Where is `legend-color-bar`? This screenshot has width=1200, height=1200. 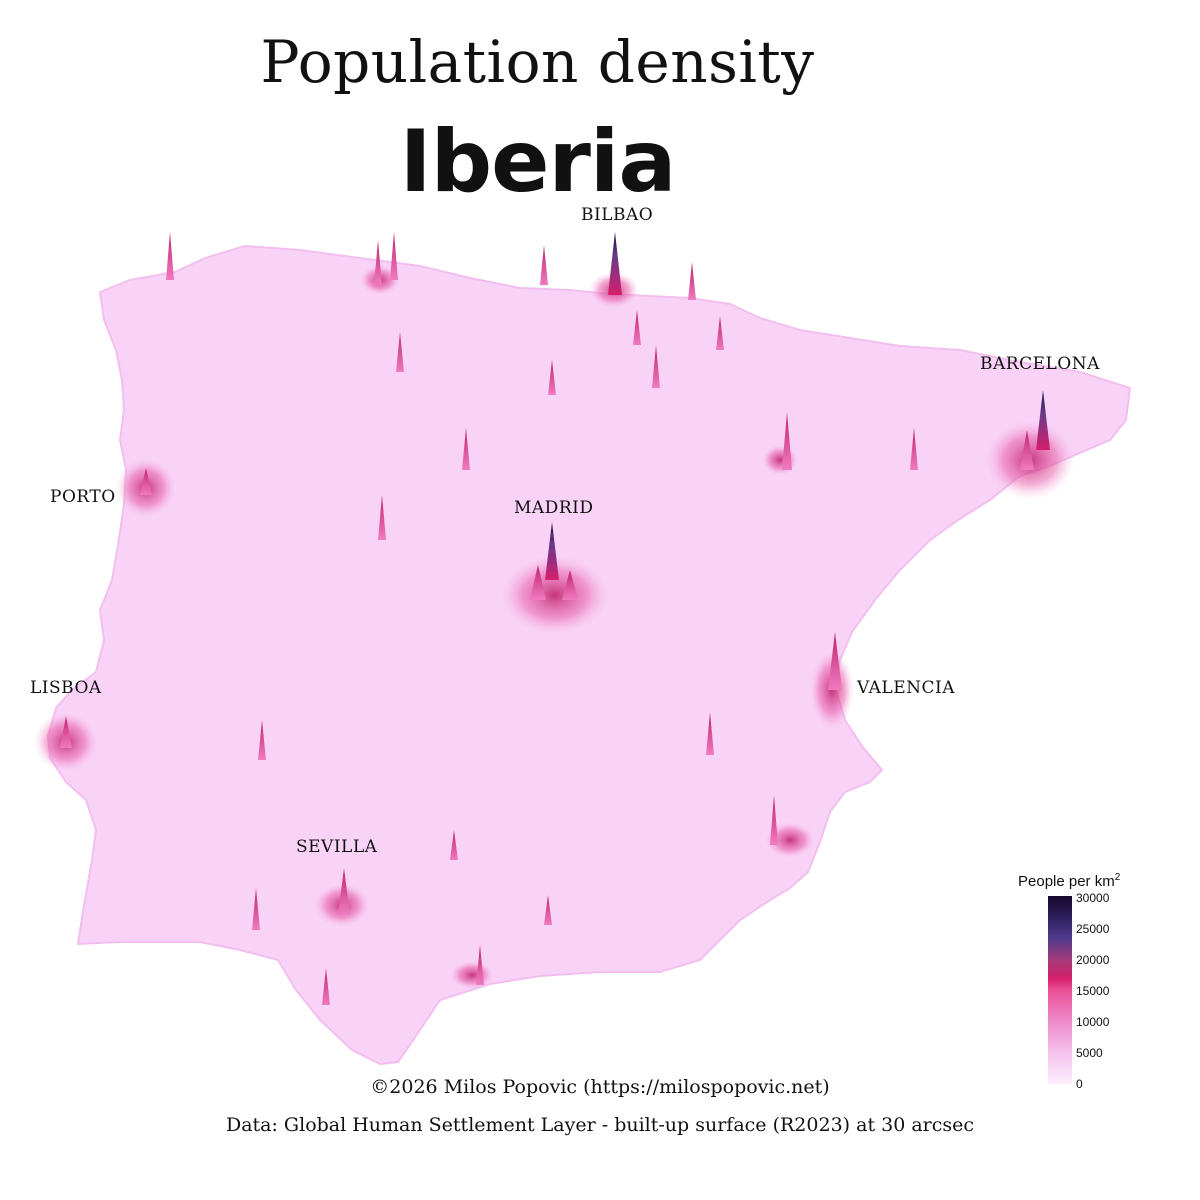
legend-color-bar is located at coordinates (1060, 990).